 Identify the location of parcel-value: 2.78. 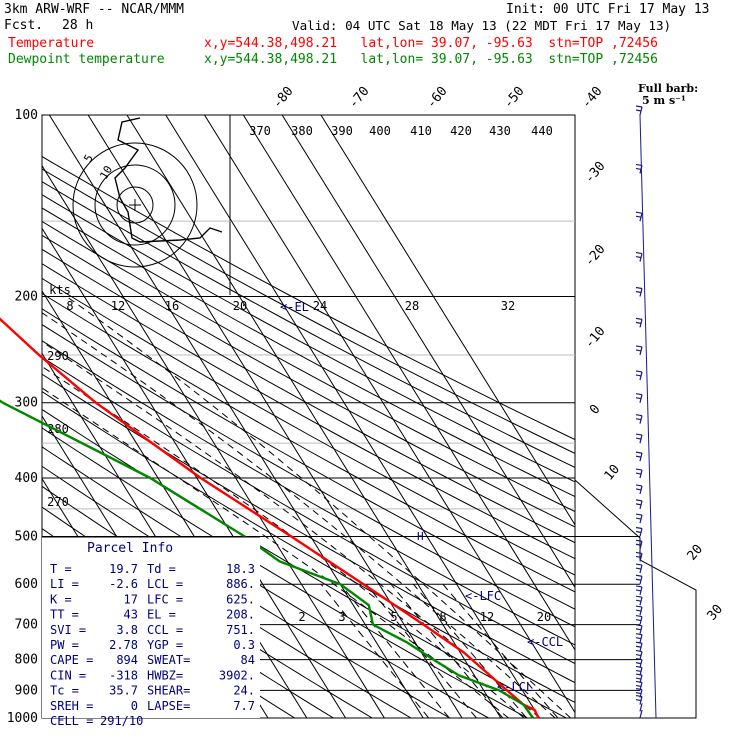
(123, 645).